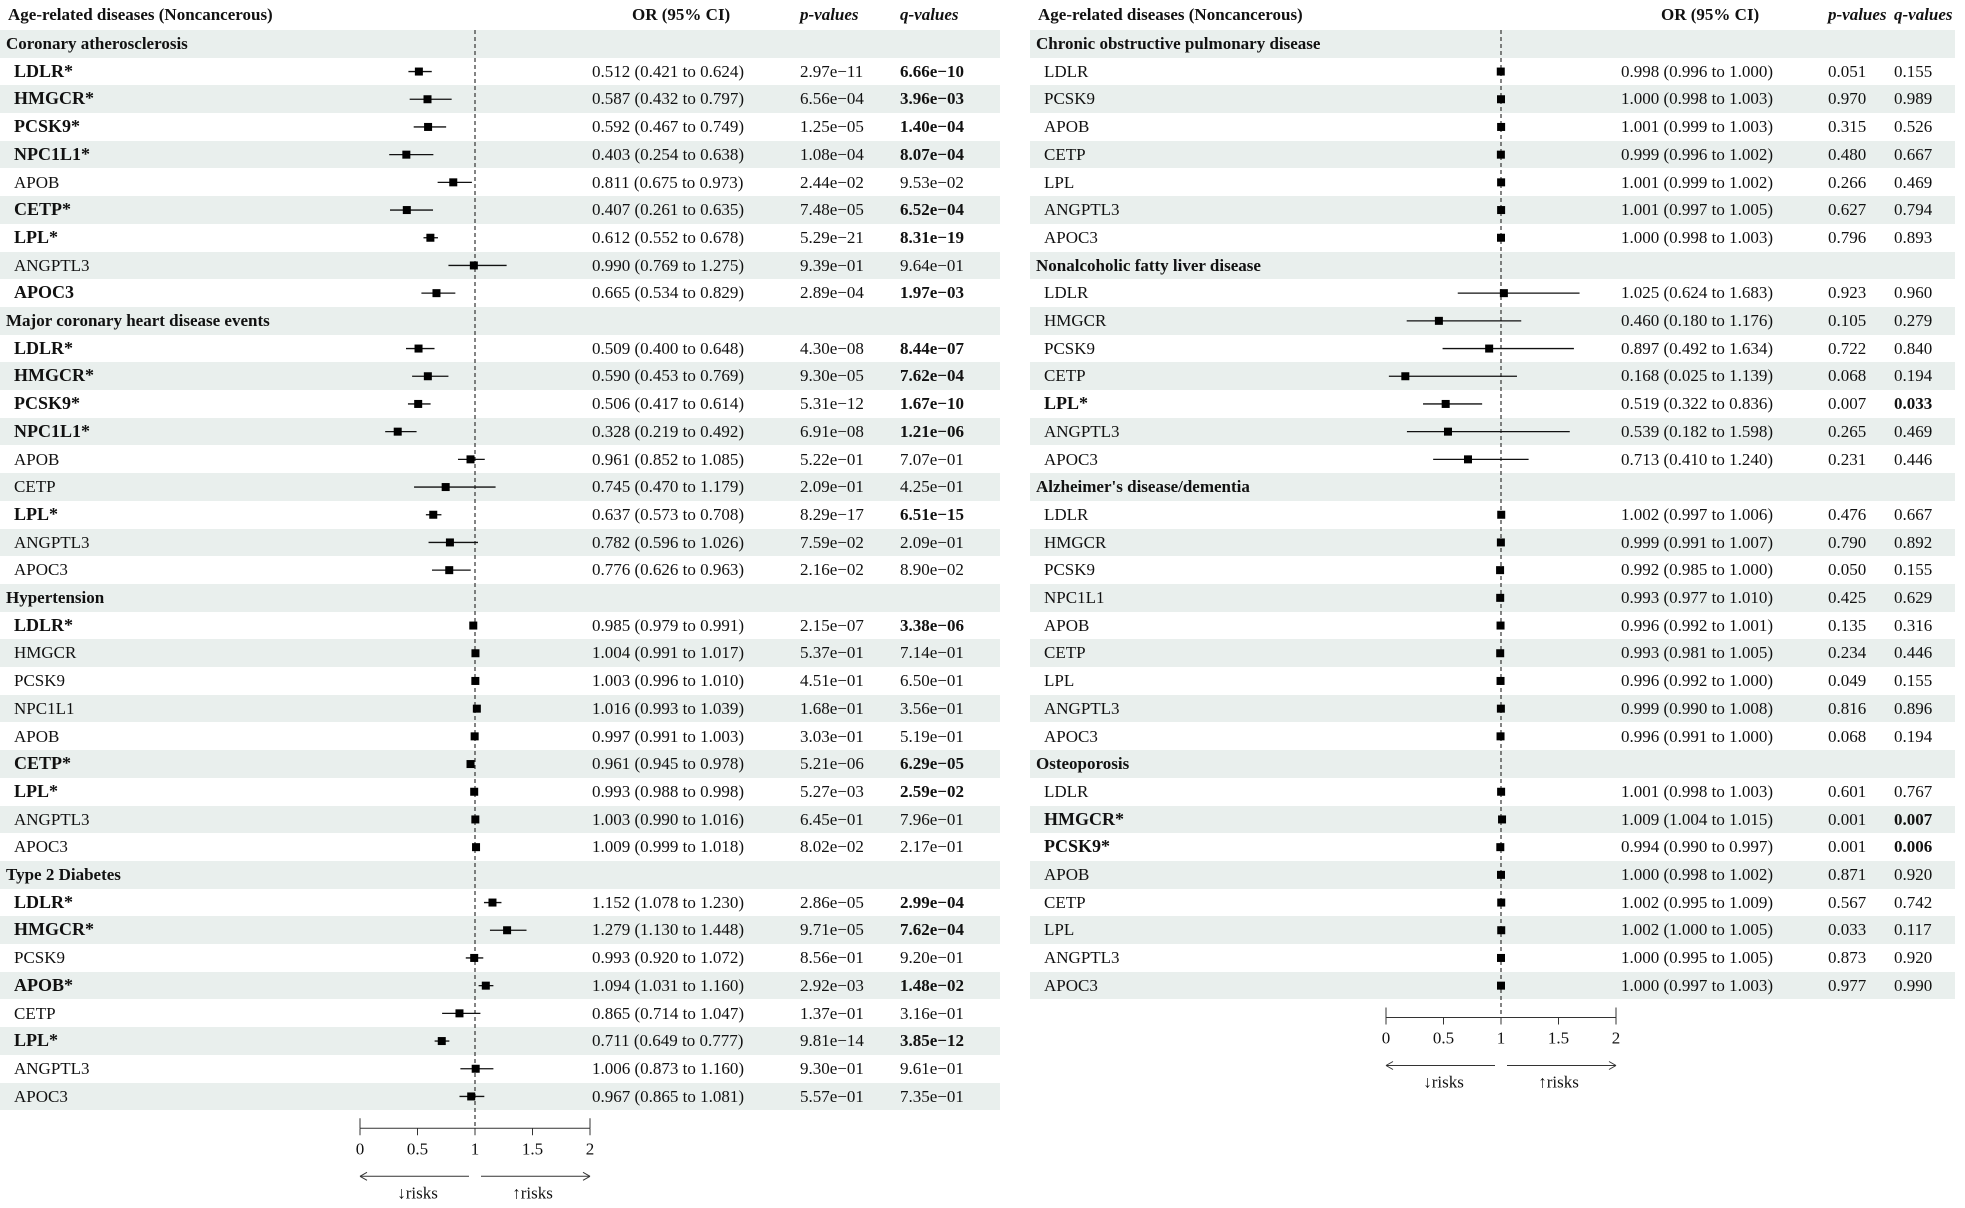 The image size is (1965, 1208). What do you see at coordinates (1067, 625) in the screenshot?
I see `gene-label: APOB` at bounding box center [1067, 625].